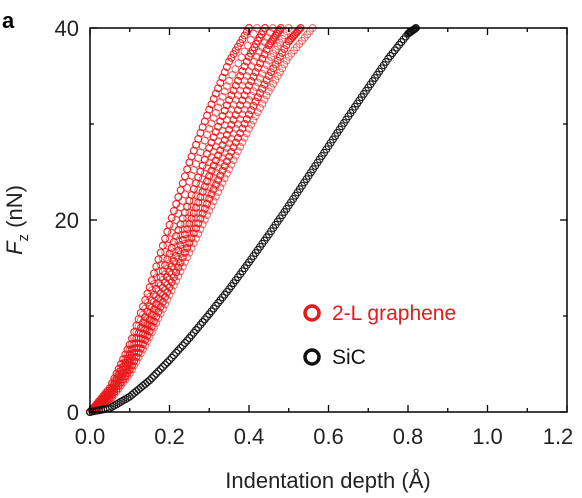 The width and height of the screenshot is (582, 498). I want to click on x-tick-label-6: 1.2, so click(558, 436).